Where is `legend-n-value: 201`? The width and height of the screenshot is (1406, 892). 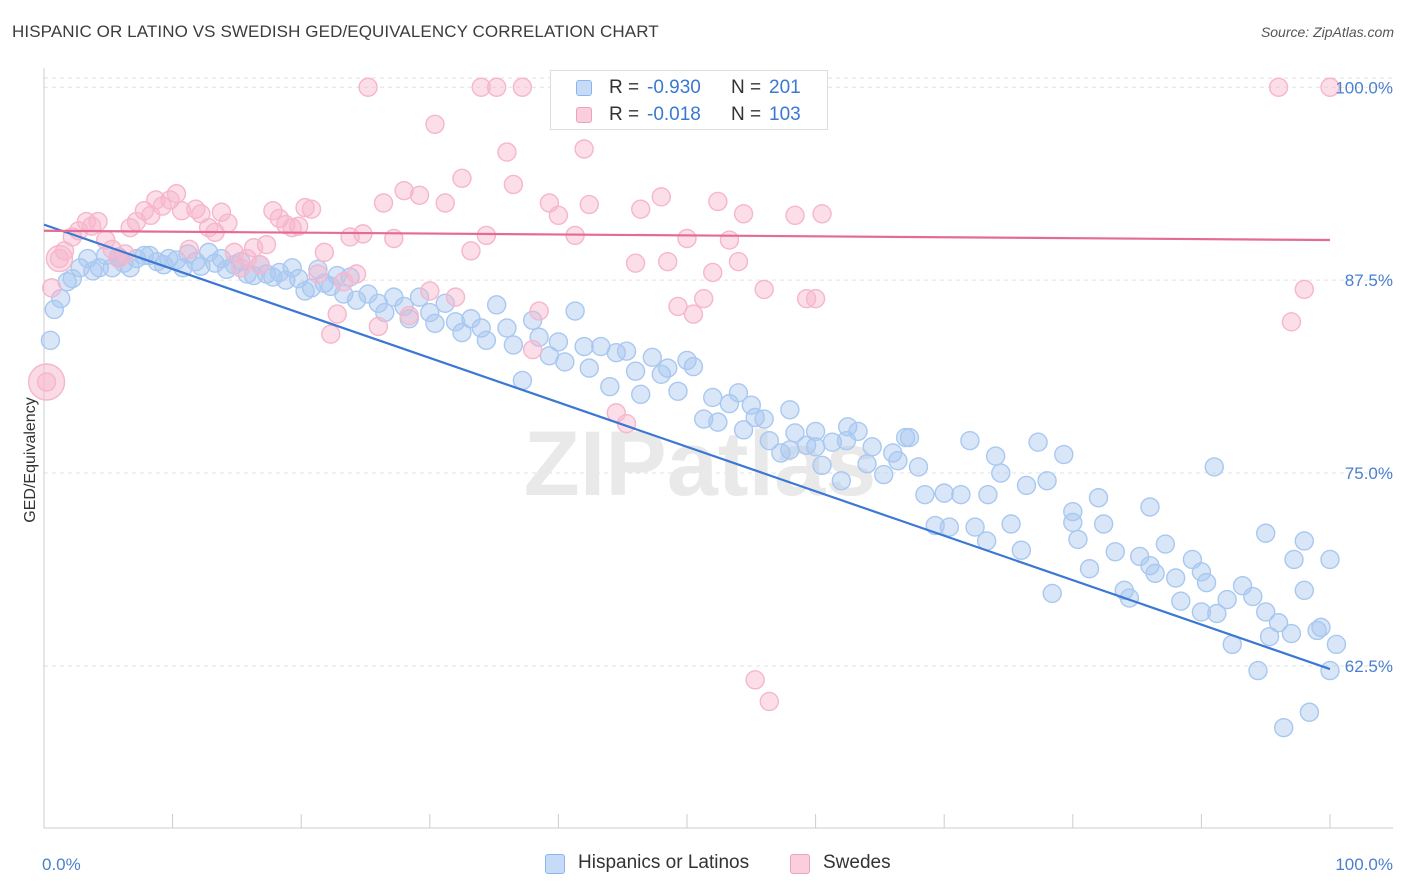
legend-n-value: 201 is located at coordinates (785, 87).